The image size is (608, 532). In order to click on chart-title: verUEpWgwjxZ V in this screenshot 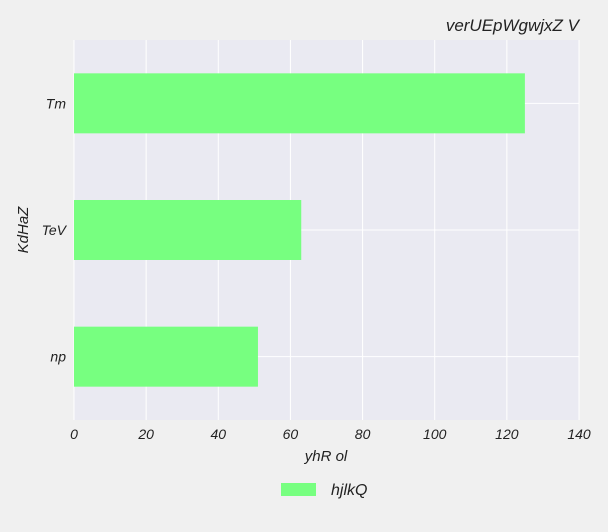, I will do `click(513, 25)`.